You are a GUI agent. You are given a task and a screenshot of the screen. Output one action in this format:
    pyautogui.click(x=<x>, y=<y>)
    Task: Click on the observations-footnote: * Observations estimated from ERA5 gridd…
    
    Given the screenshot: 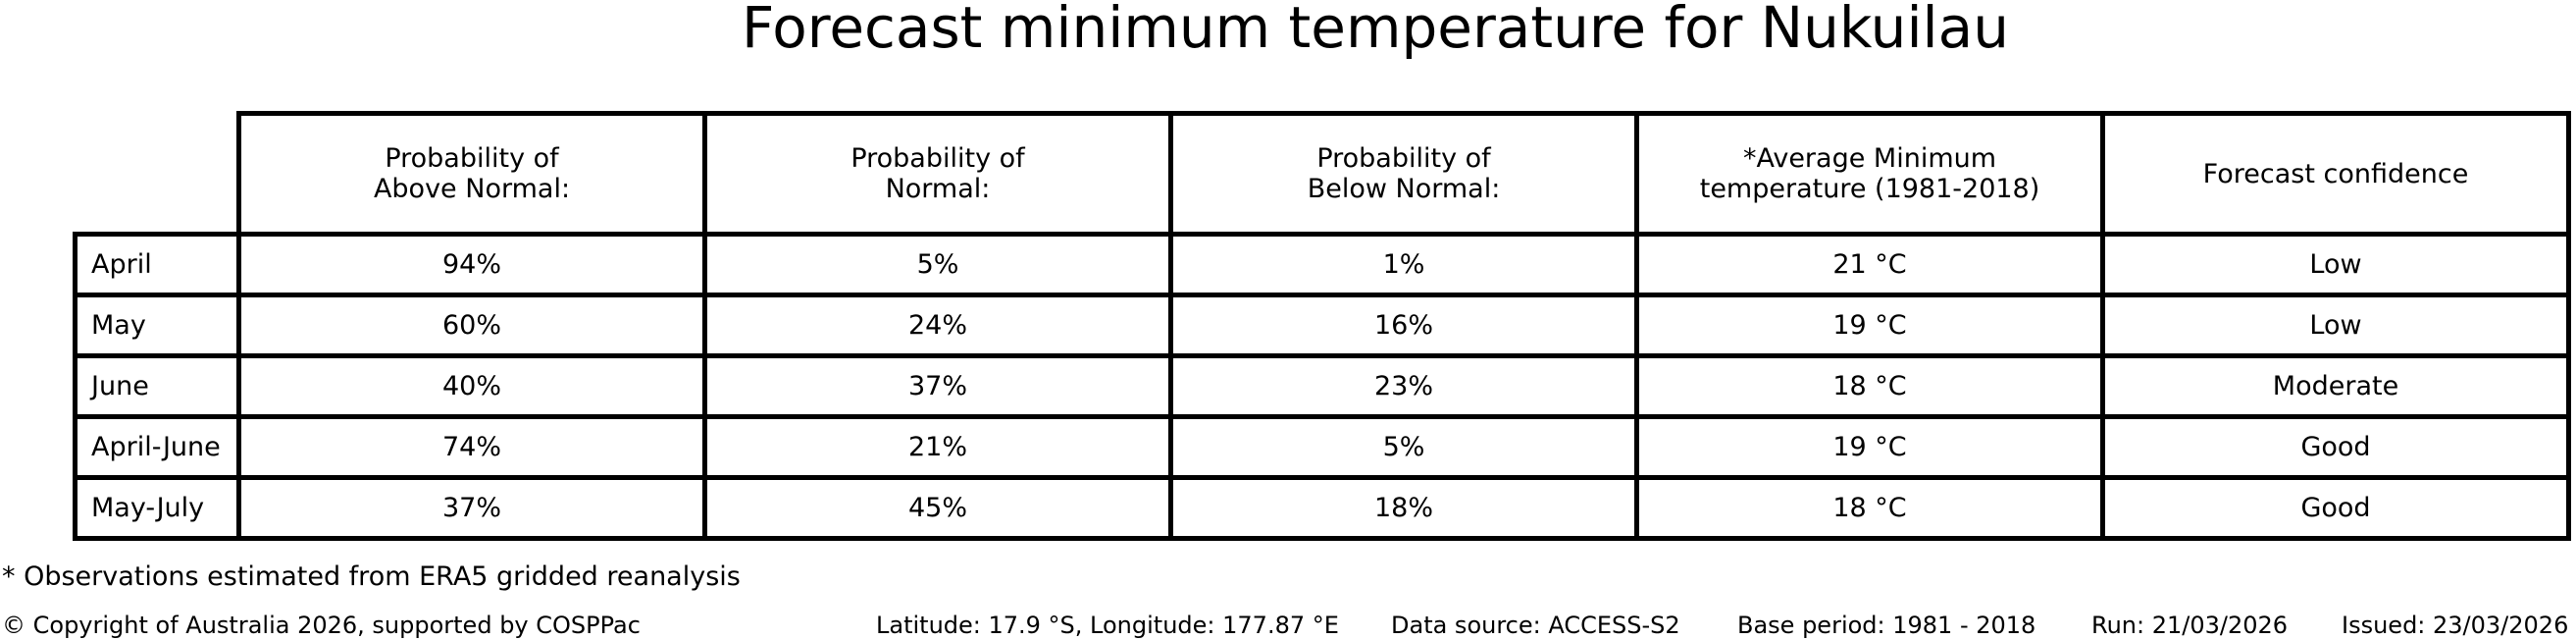 What is the action you would take?
    pyautogui.click(x=371, y=576)
    